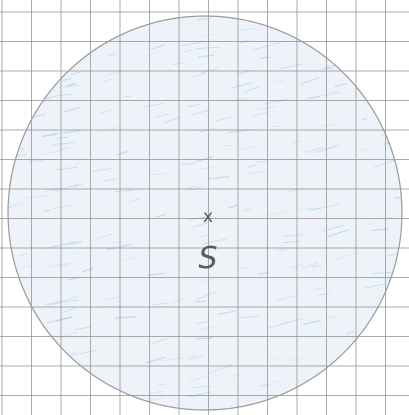 This screenshot has width=409, height=415. What do you see at coordinates (208, 217) in the screenshot?
I see `center-mark: x` at bounding box center [208, 217].